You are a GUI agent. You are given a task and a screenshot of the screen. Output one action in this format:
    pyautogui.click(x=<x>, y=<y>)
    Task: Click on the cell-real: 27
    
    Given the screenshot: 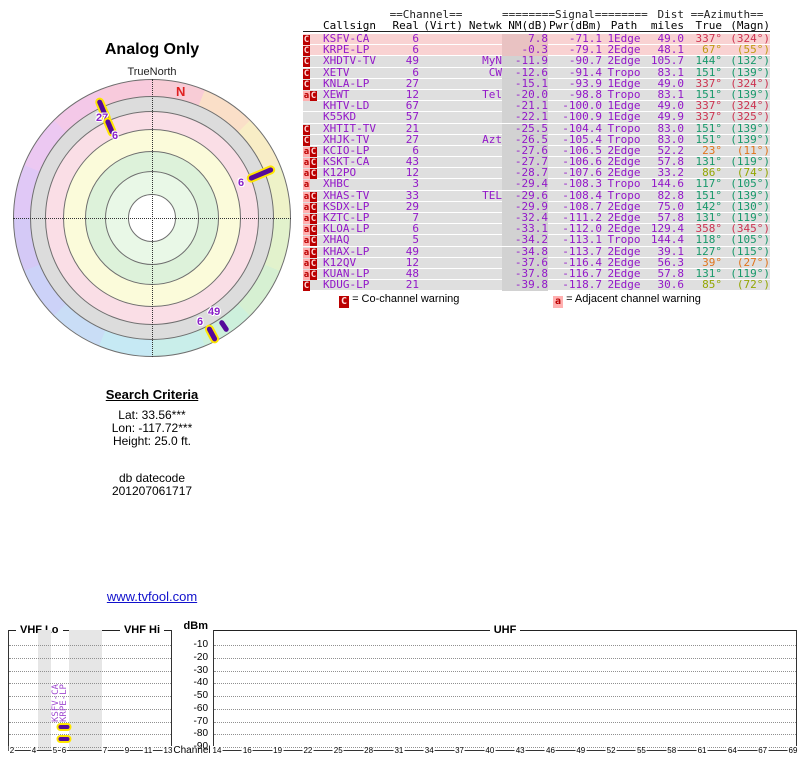 What is the action you would take?
    pyautogui.click(x=412, y=139)
    